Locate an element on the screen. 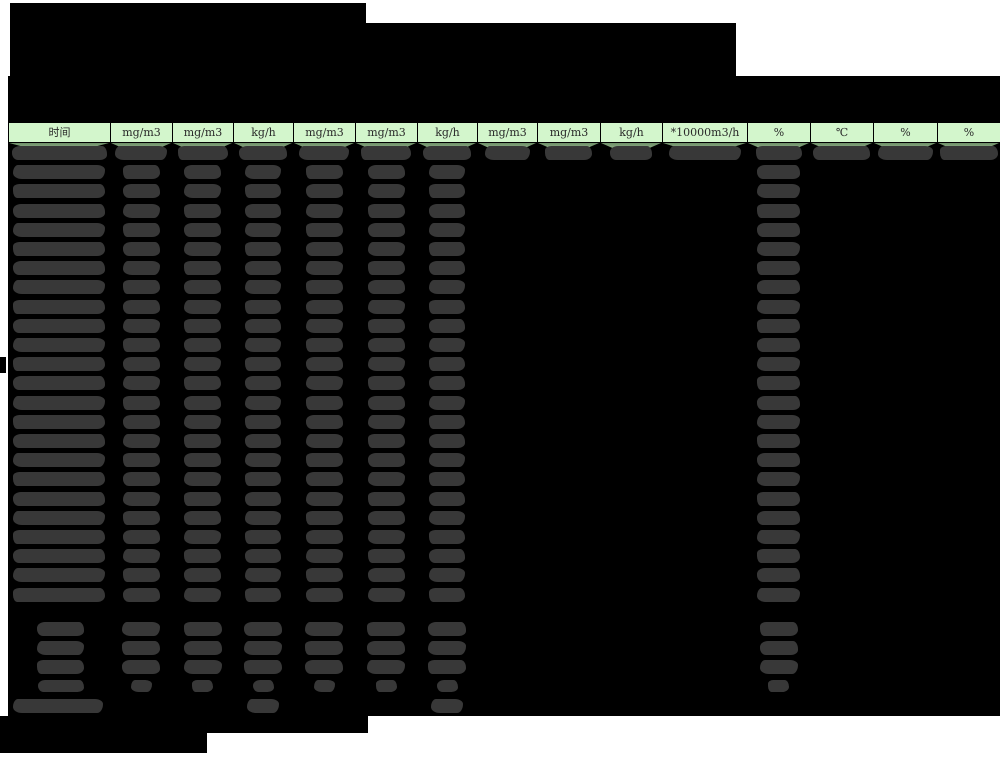 This screenshot has width=1000, height=757. header-cell-13: % is located at coordinates (905, 132).